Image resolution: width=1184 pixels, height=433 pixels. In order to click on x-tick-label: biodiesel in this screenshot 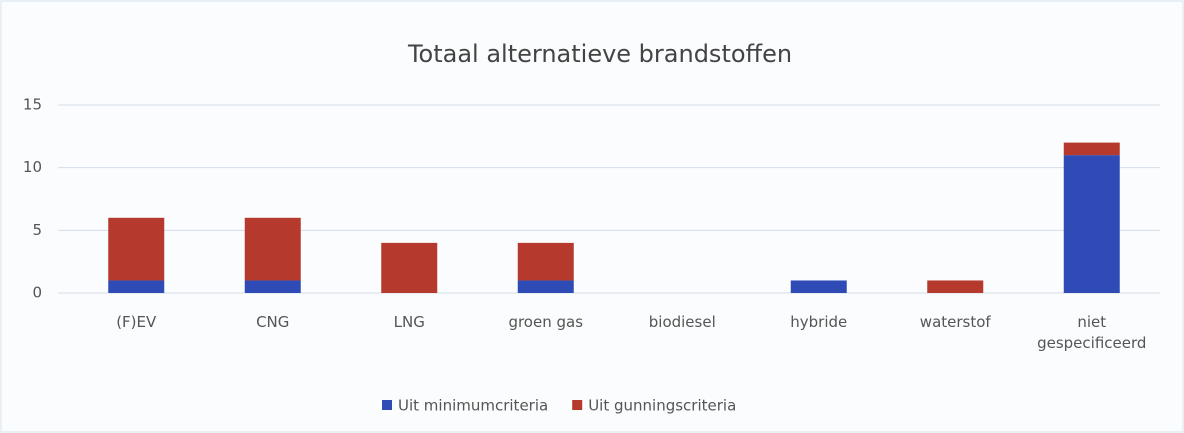, I will do `click(682, 322)`.